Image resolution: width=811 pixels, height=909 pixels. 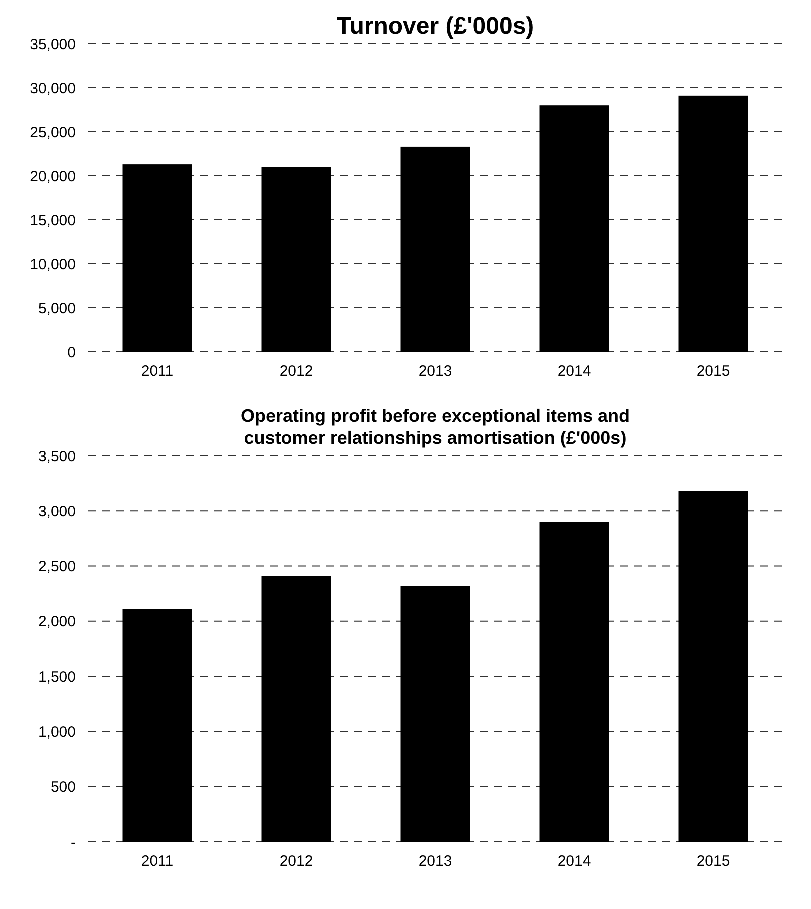 I want to click on y-tick-label: 1,000, so click(x=57, y=732).